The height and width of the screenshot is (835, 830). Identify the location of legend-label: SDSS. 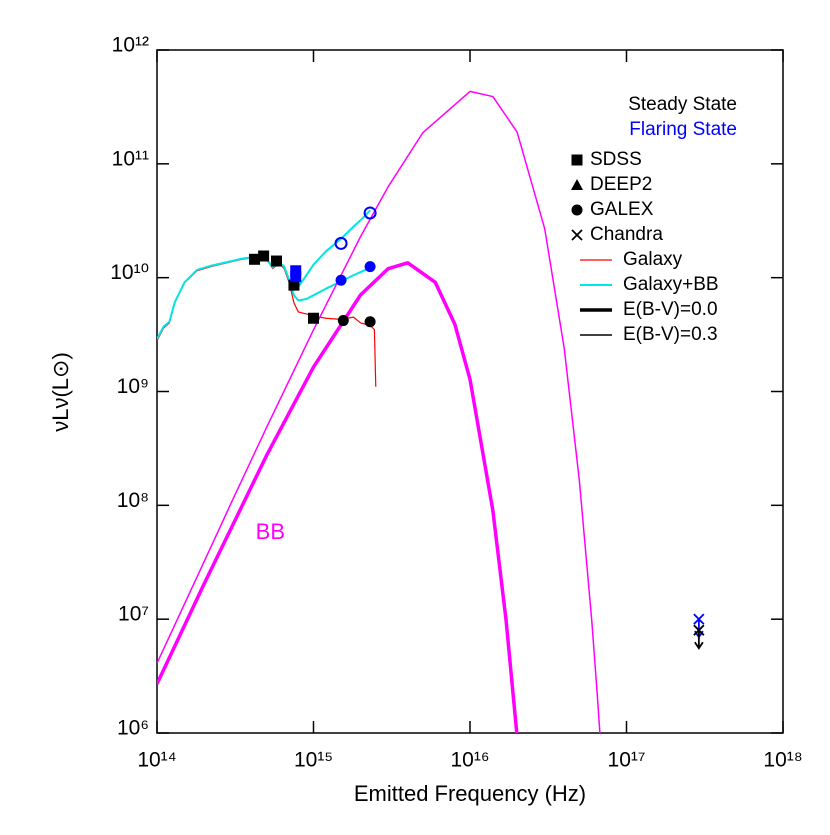
(616, 159).